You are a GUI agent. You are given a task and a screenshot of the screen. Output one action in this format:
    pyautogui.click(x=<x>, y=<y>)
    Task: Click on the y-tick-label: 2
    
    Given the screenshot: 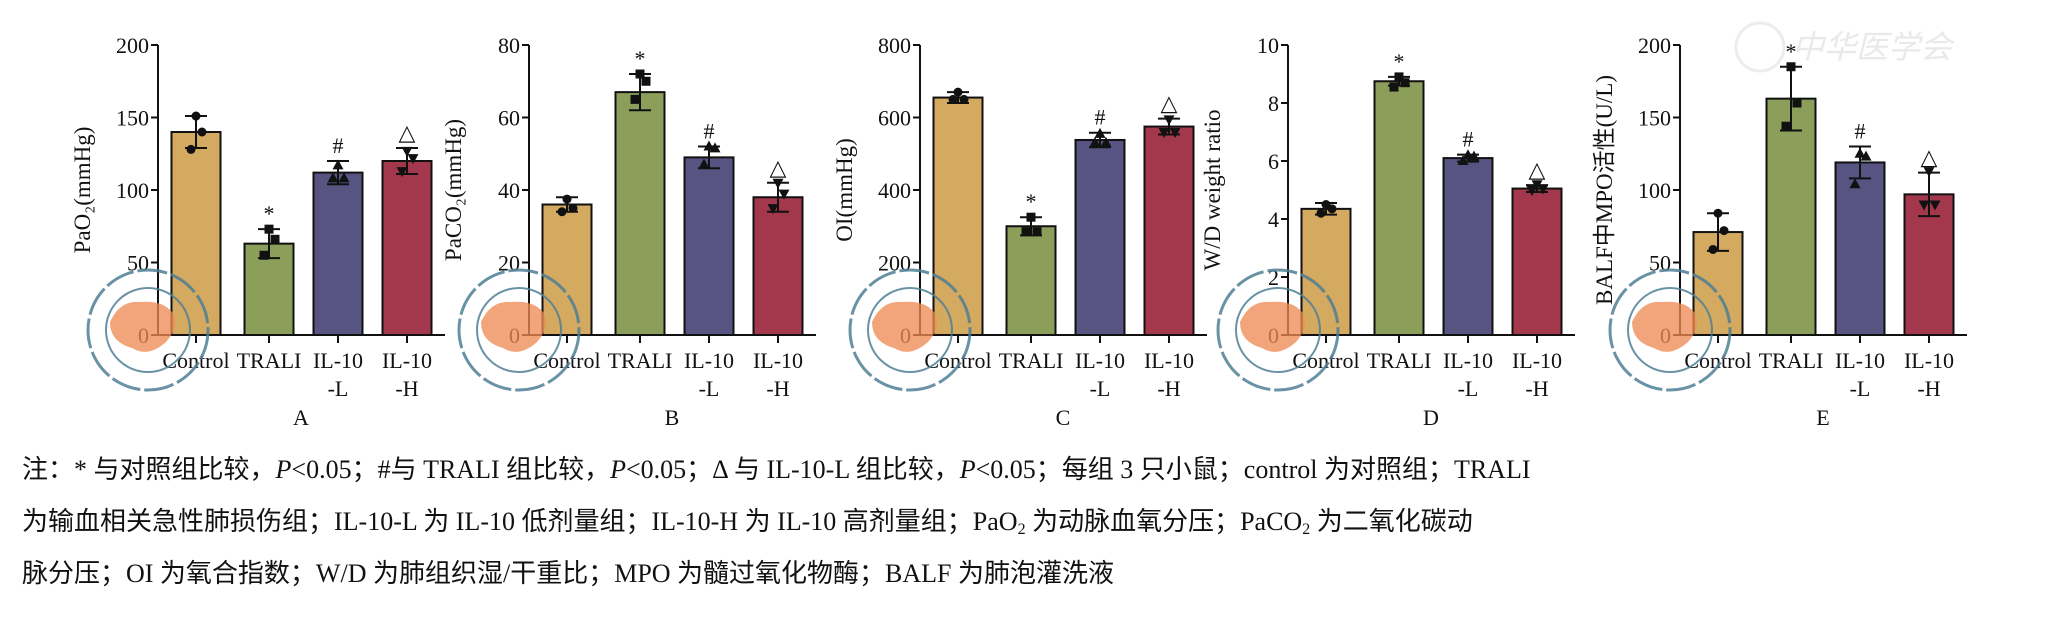 What is the action you would take?
    pyautogui.click(x=1273, y=277)
    